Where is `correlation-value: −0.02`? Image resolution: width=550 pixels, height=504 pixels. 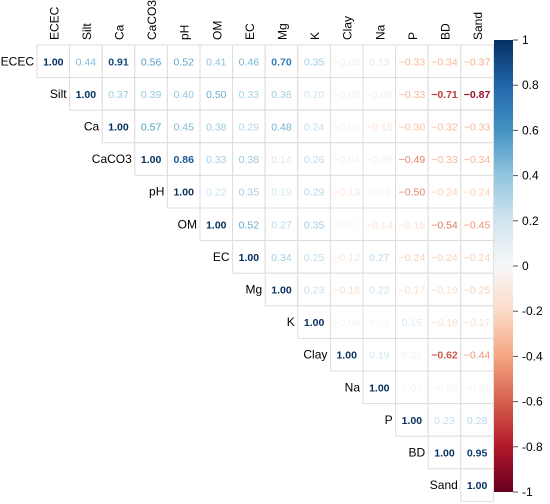 correlation-value: −0.02 is located at coordinates (346, 128).